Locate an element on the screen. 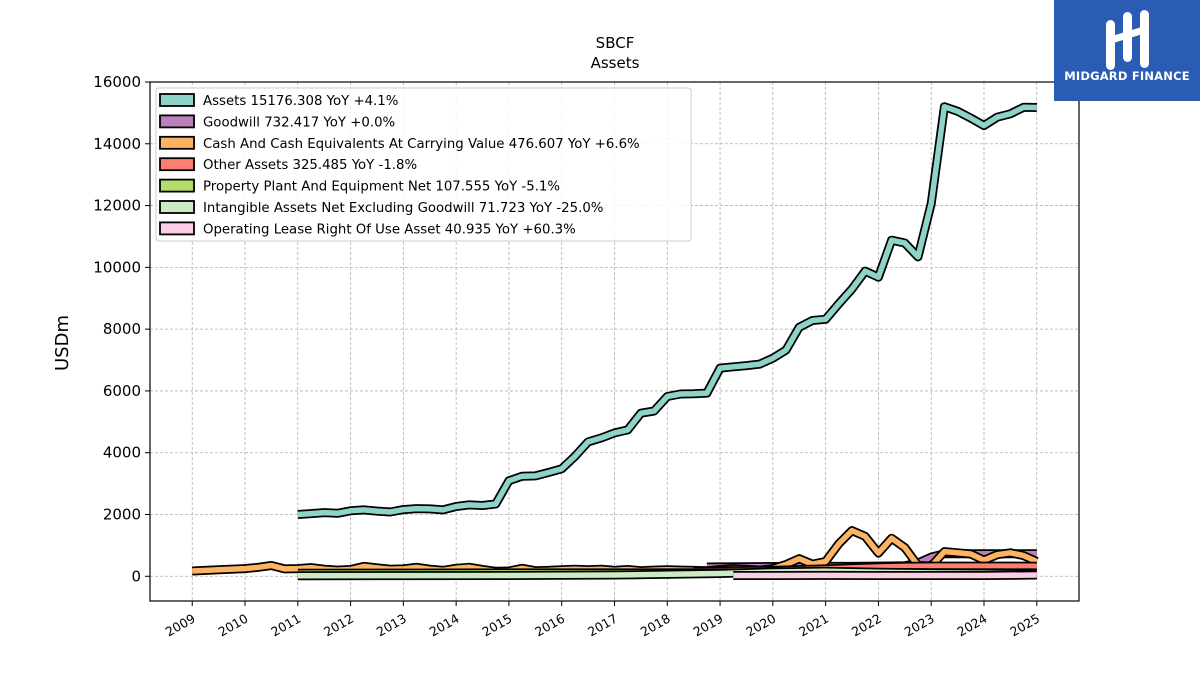 This screenshot has height=675, width=1200. x-tick-label: 2022 is located at coordinates (866, 625).